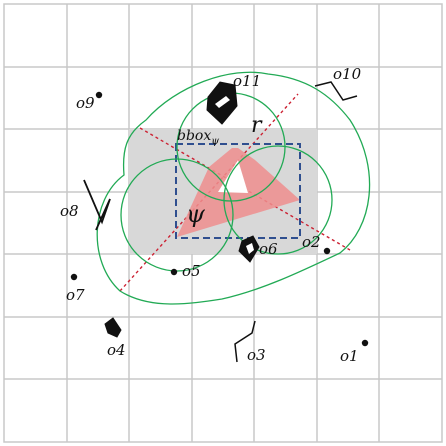 This screenshot has height=446, width=446. I want to click on label-radius: r, so click(257, 125).